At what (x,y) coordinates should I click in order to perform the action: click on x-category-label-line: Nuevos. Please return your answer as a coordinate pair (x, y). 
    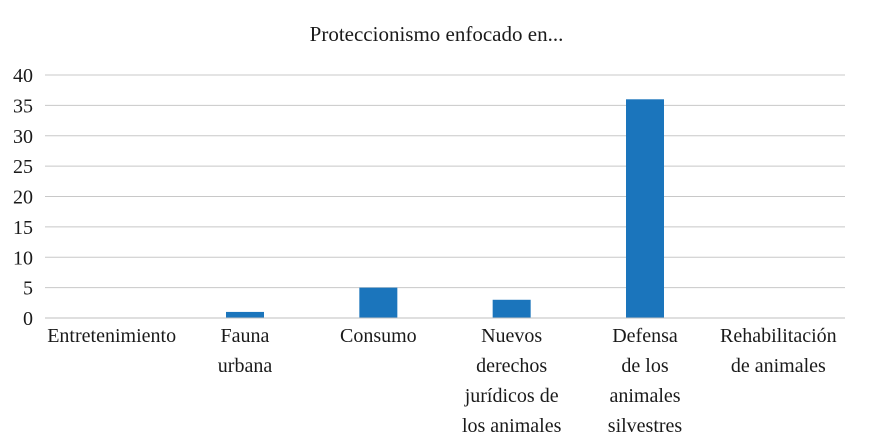
    Looking at the image, I should click on (512, 336).